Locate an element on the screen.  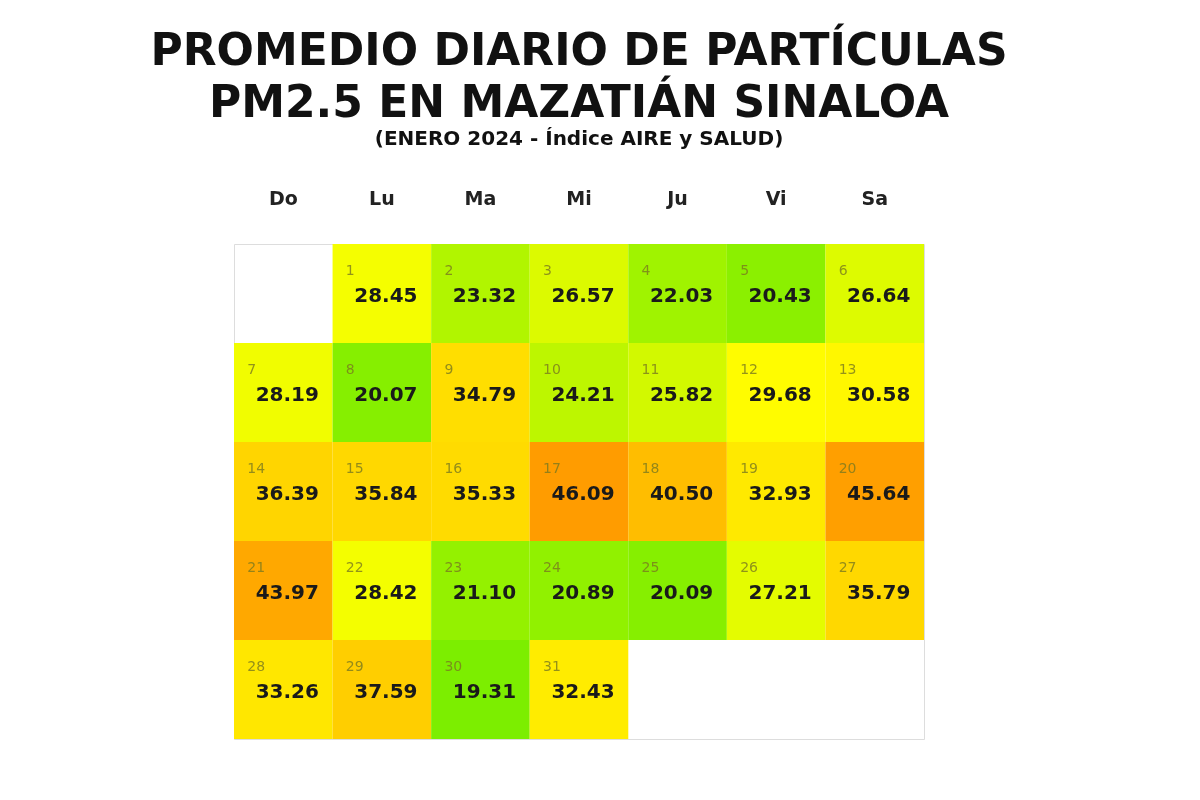
data-label: 26.64 is located at coordinates (879, 294).